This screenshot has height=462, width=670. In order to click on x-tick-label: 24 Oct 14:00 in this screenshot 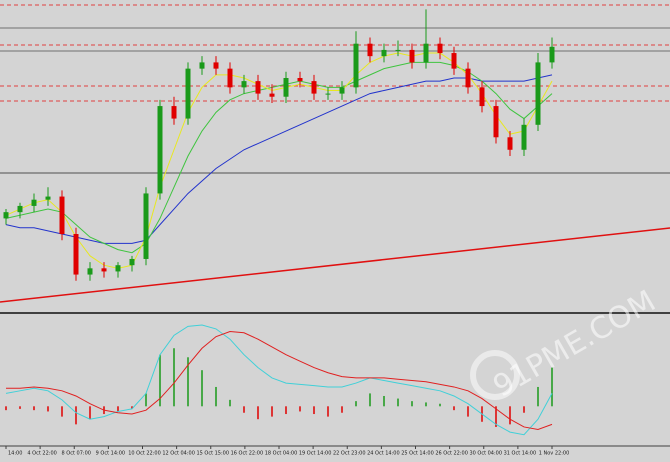, I will do `click(383, 454)`.